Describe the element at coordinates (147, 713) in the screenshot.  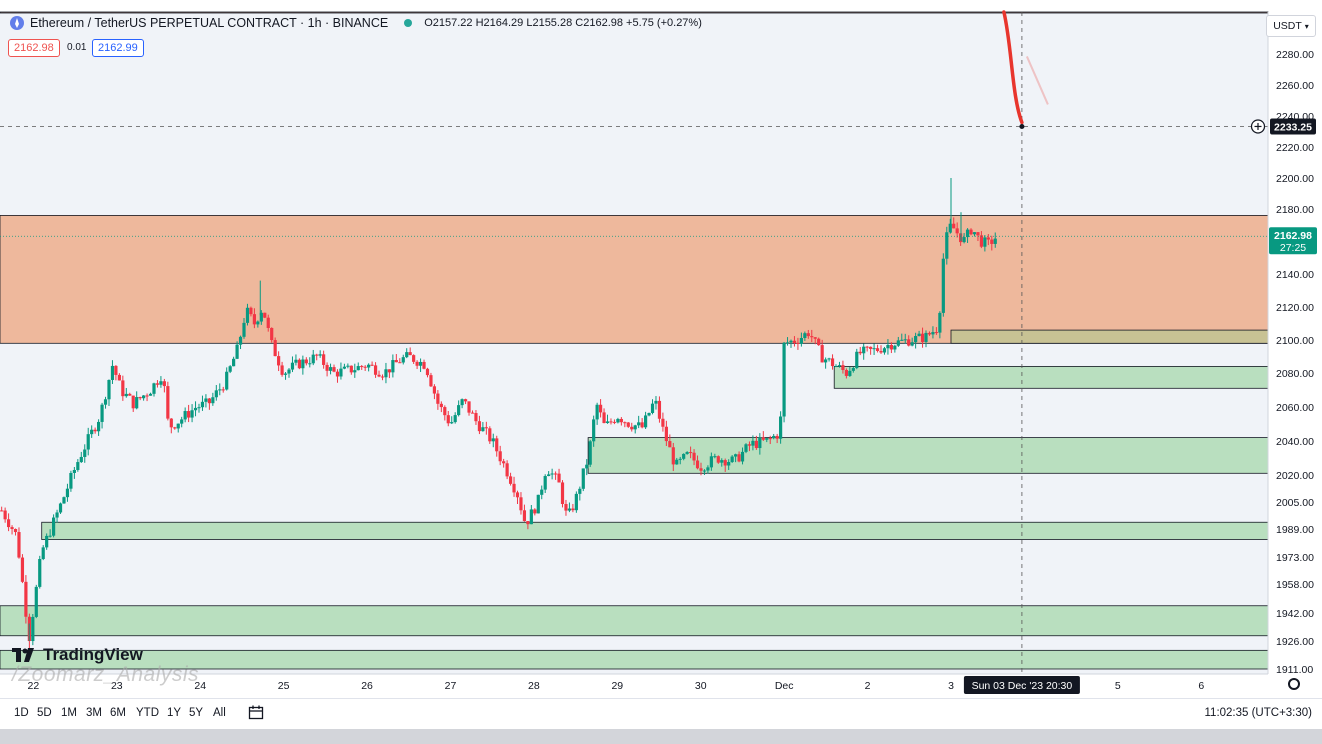
I see `timeframe-ytd: YTD` at that location.